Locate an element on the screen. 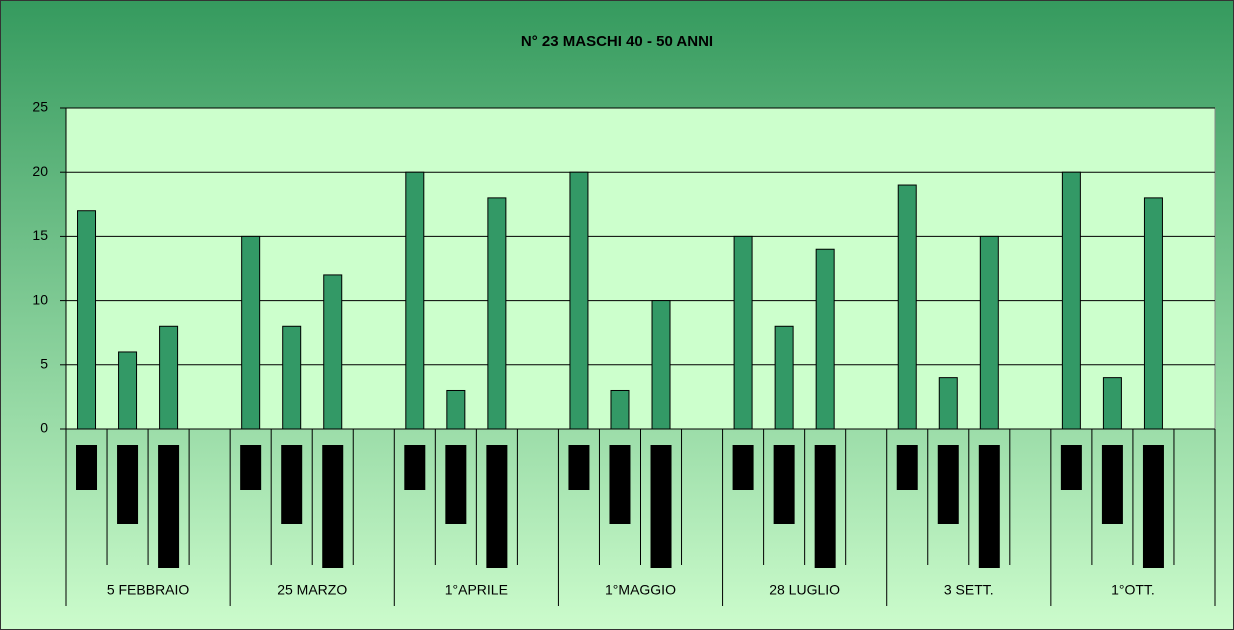  y-tick-label: 20 is located at coordinates (40, 171).